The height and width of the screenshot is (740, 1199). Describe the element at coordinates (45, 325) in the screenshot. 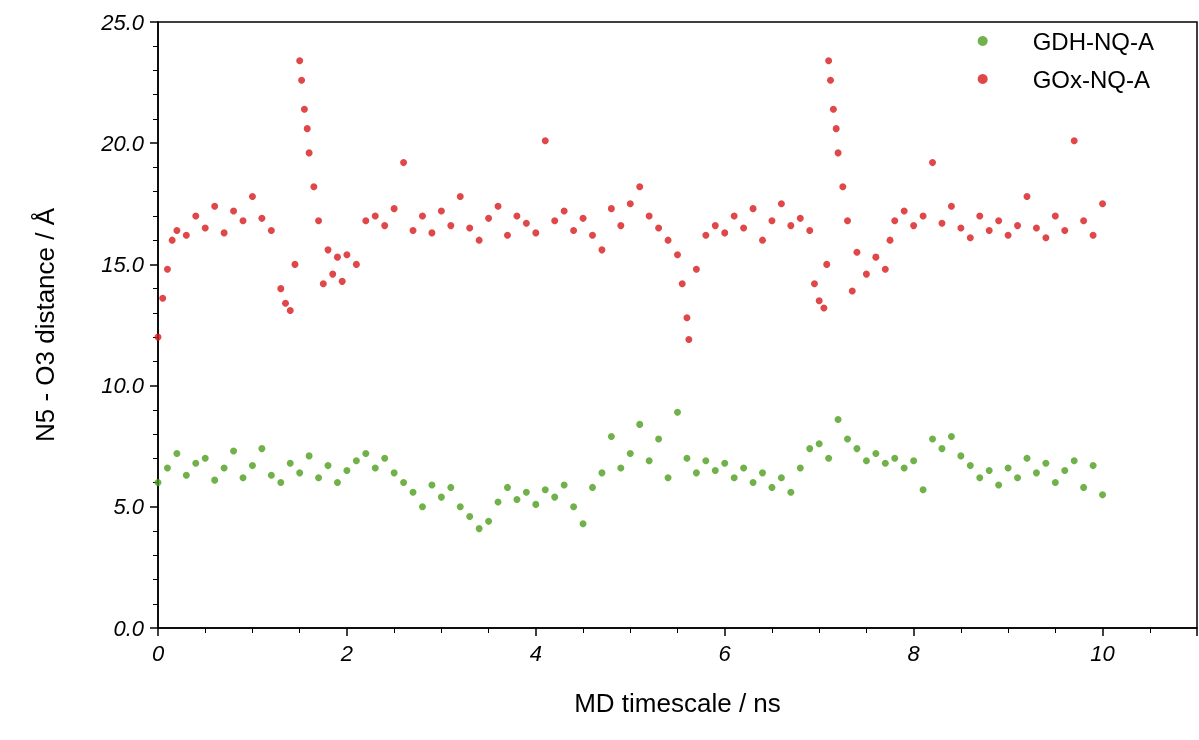

I see `y-axis-title: N5 - O3 distance / Å` at that location.